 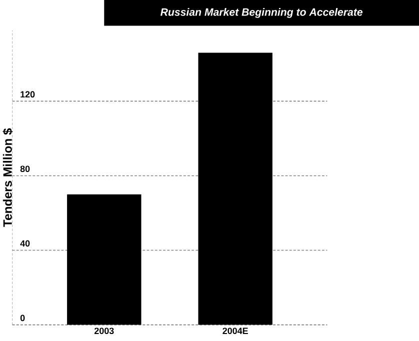 I want to click on y-tick-label: 80, so click(x=25, y=169).